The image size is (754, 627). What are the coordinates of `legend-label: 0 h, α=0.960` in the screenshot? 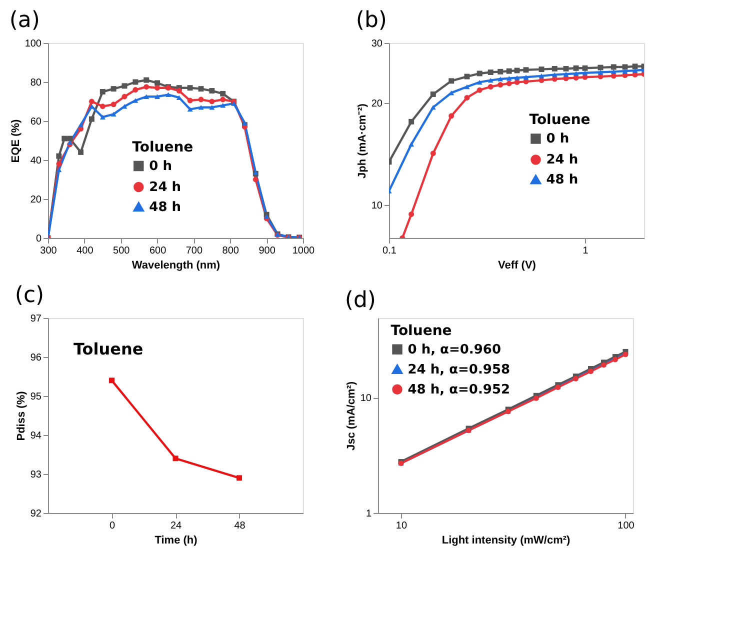 It's located at (454, 350).